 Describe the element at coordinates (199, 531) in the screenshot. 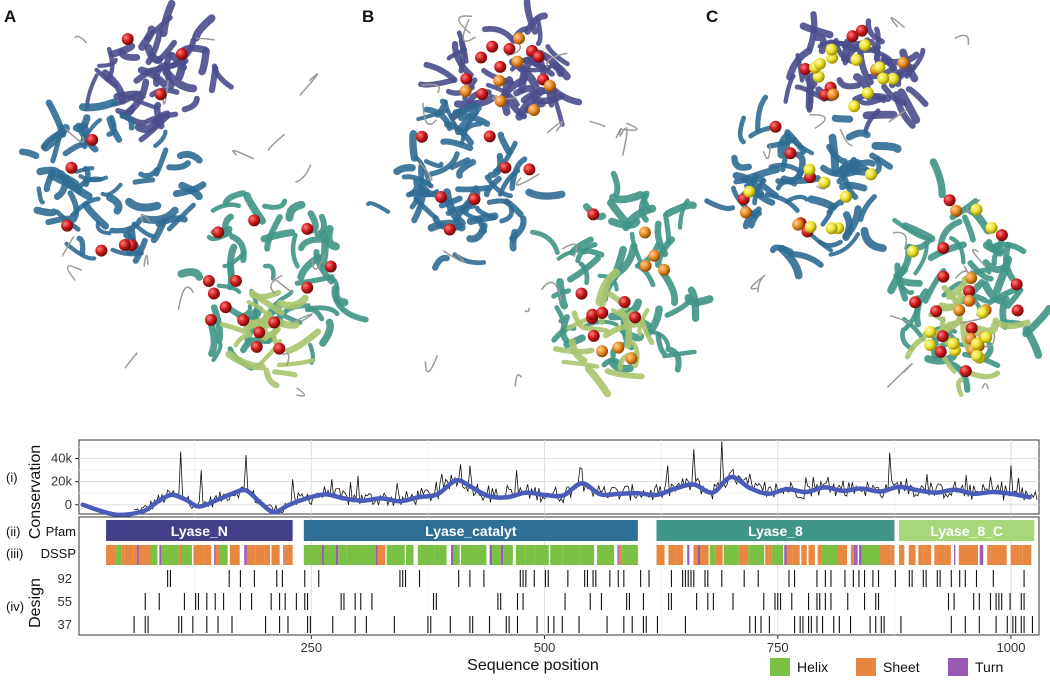

I see `pfam-domain-label: Lyase_N` at that location.